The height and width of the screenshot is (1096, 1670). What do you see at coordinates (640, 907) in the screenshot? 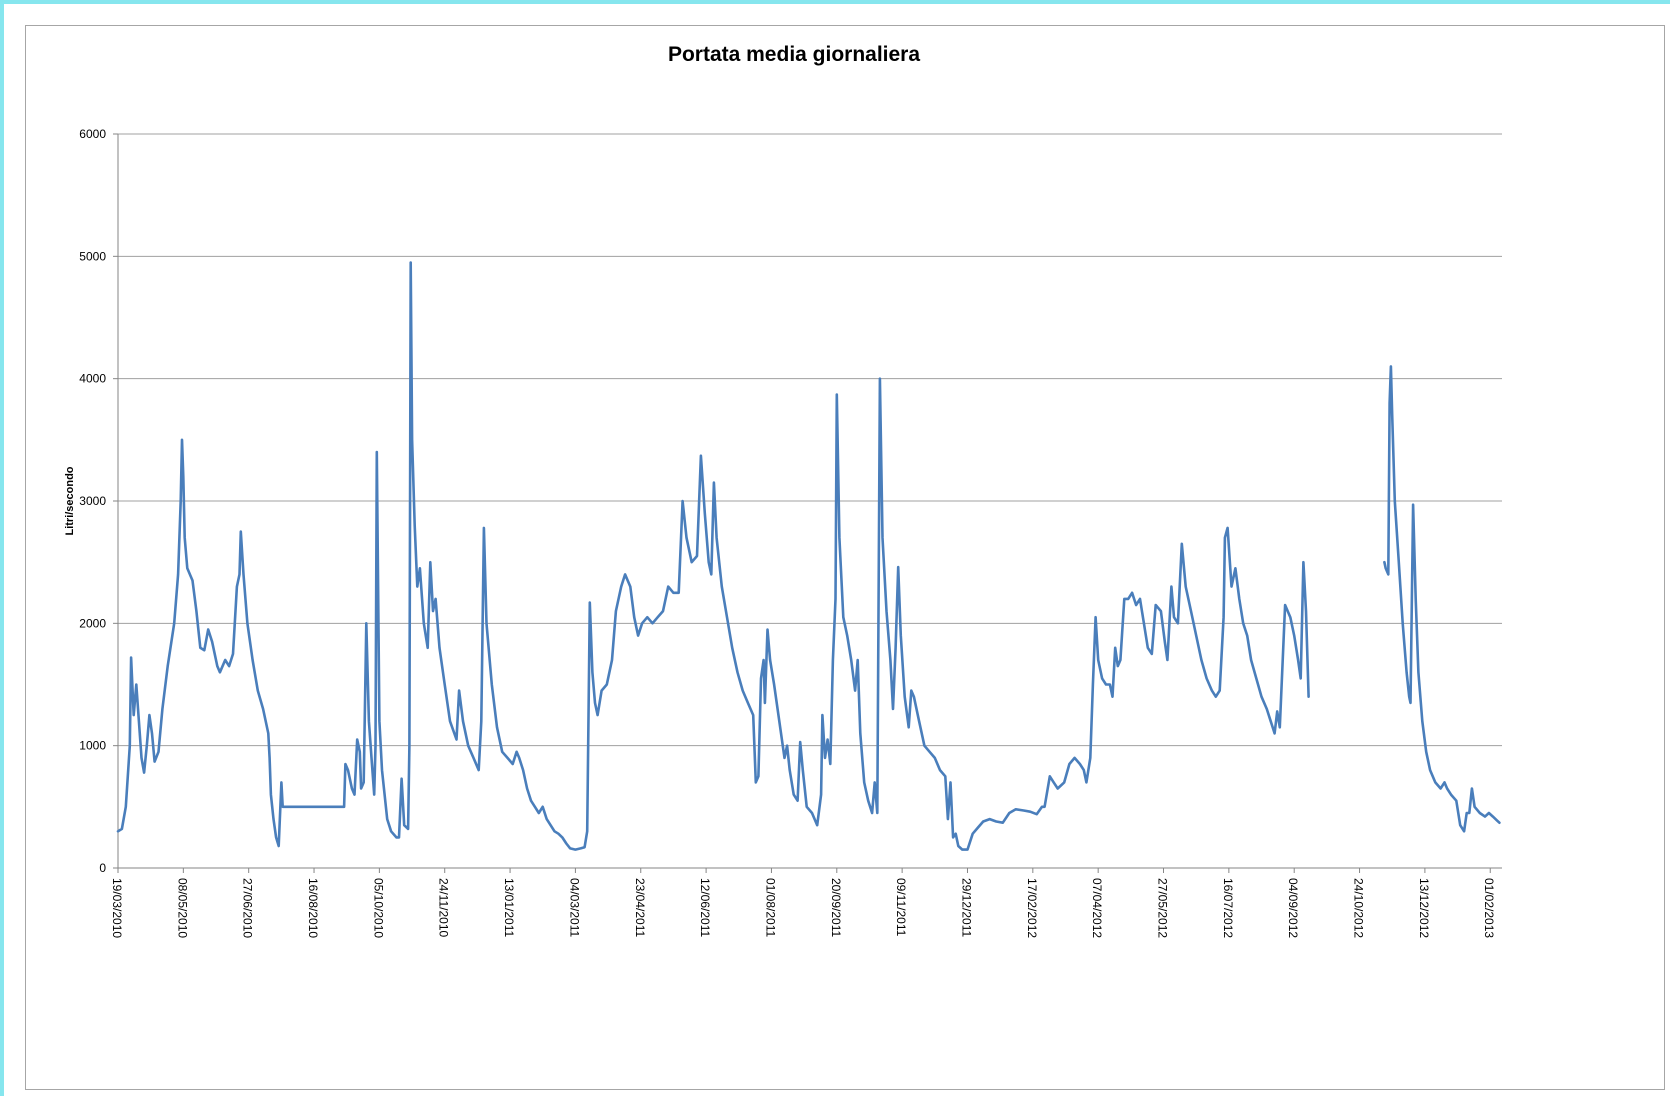
I see `x-tick-label: 23/04/2011` at bounding box center [640, 907].